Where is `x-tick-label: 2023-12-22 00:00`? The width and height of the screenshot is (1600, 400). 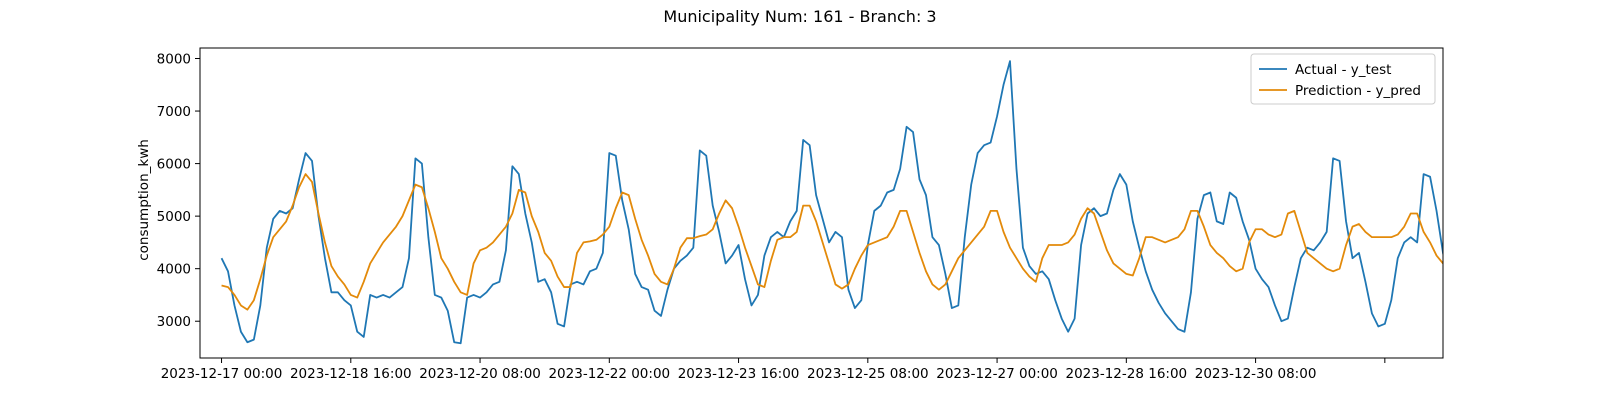 x-tick-label: 2023-12-22 00:00 is located at coordinates (609, 374).